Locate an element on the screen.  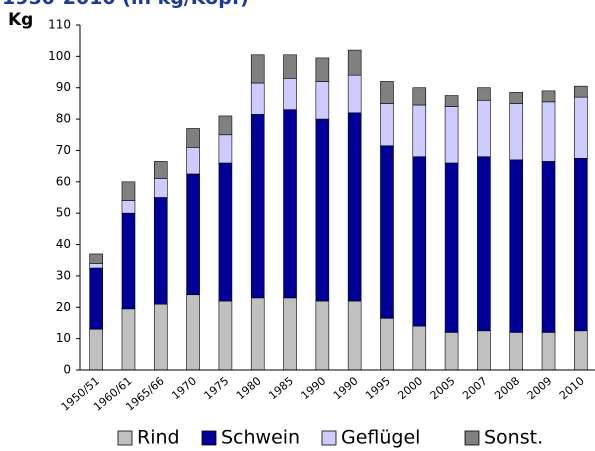
y-tick-label: 100 is located at coordinates (59, 56).